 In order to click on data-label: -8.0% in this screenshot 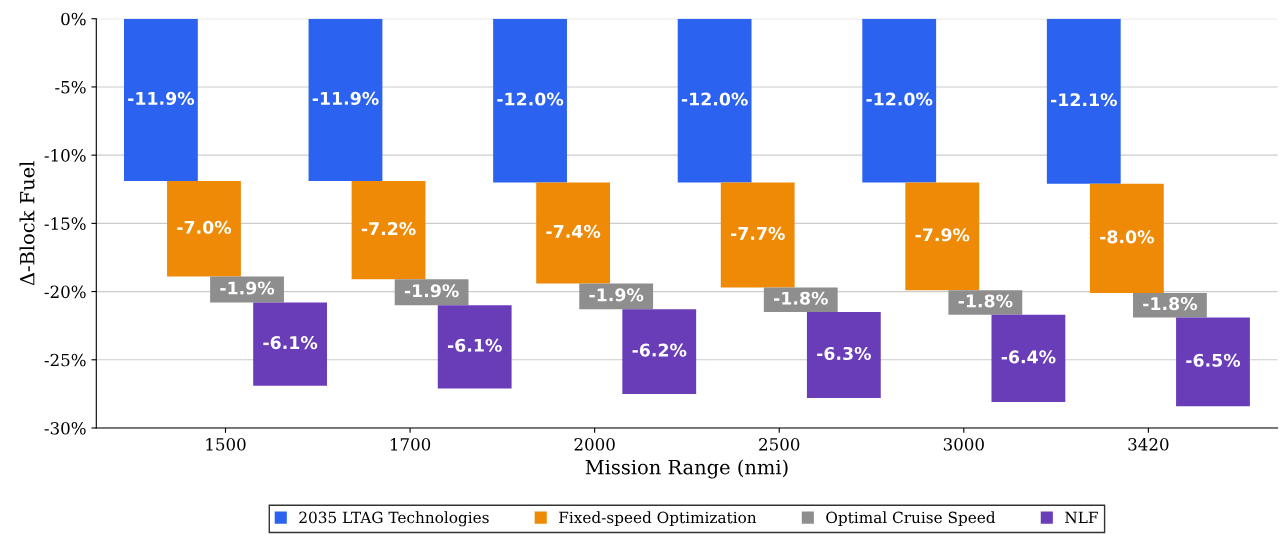, I will do `click(1127, 237)`.